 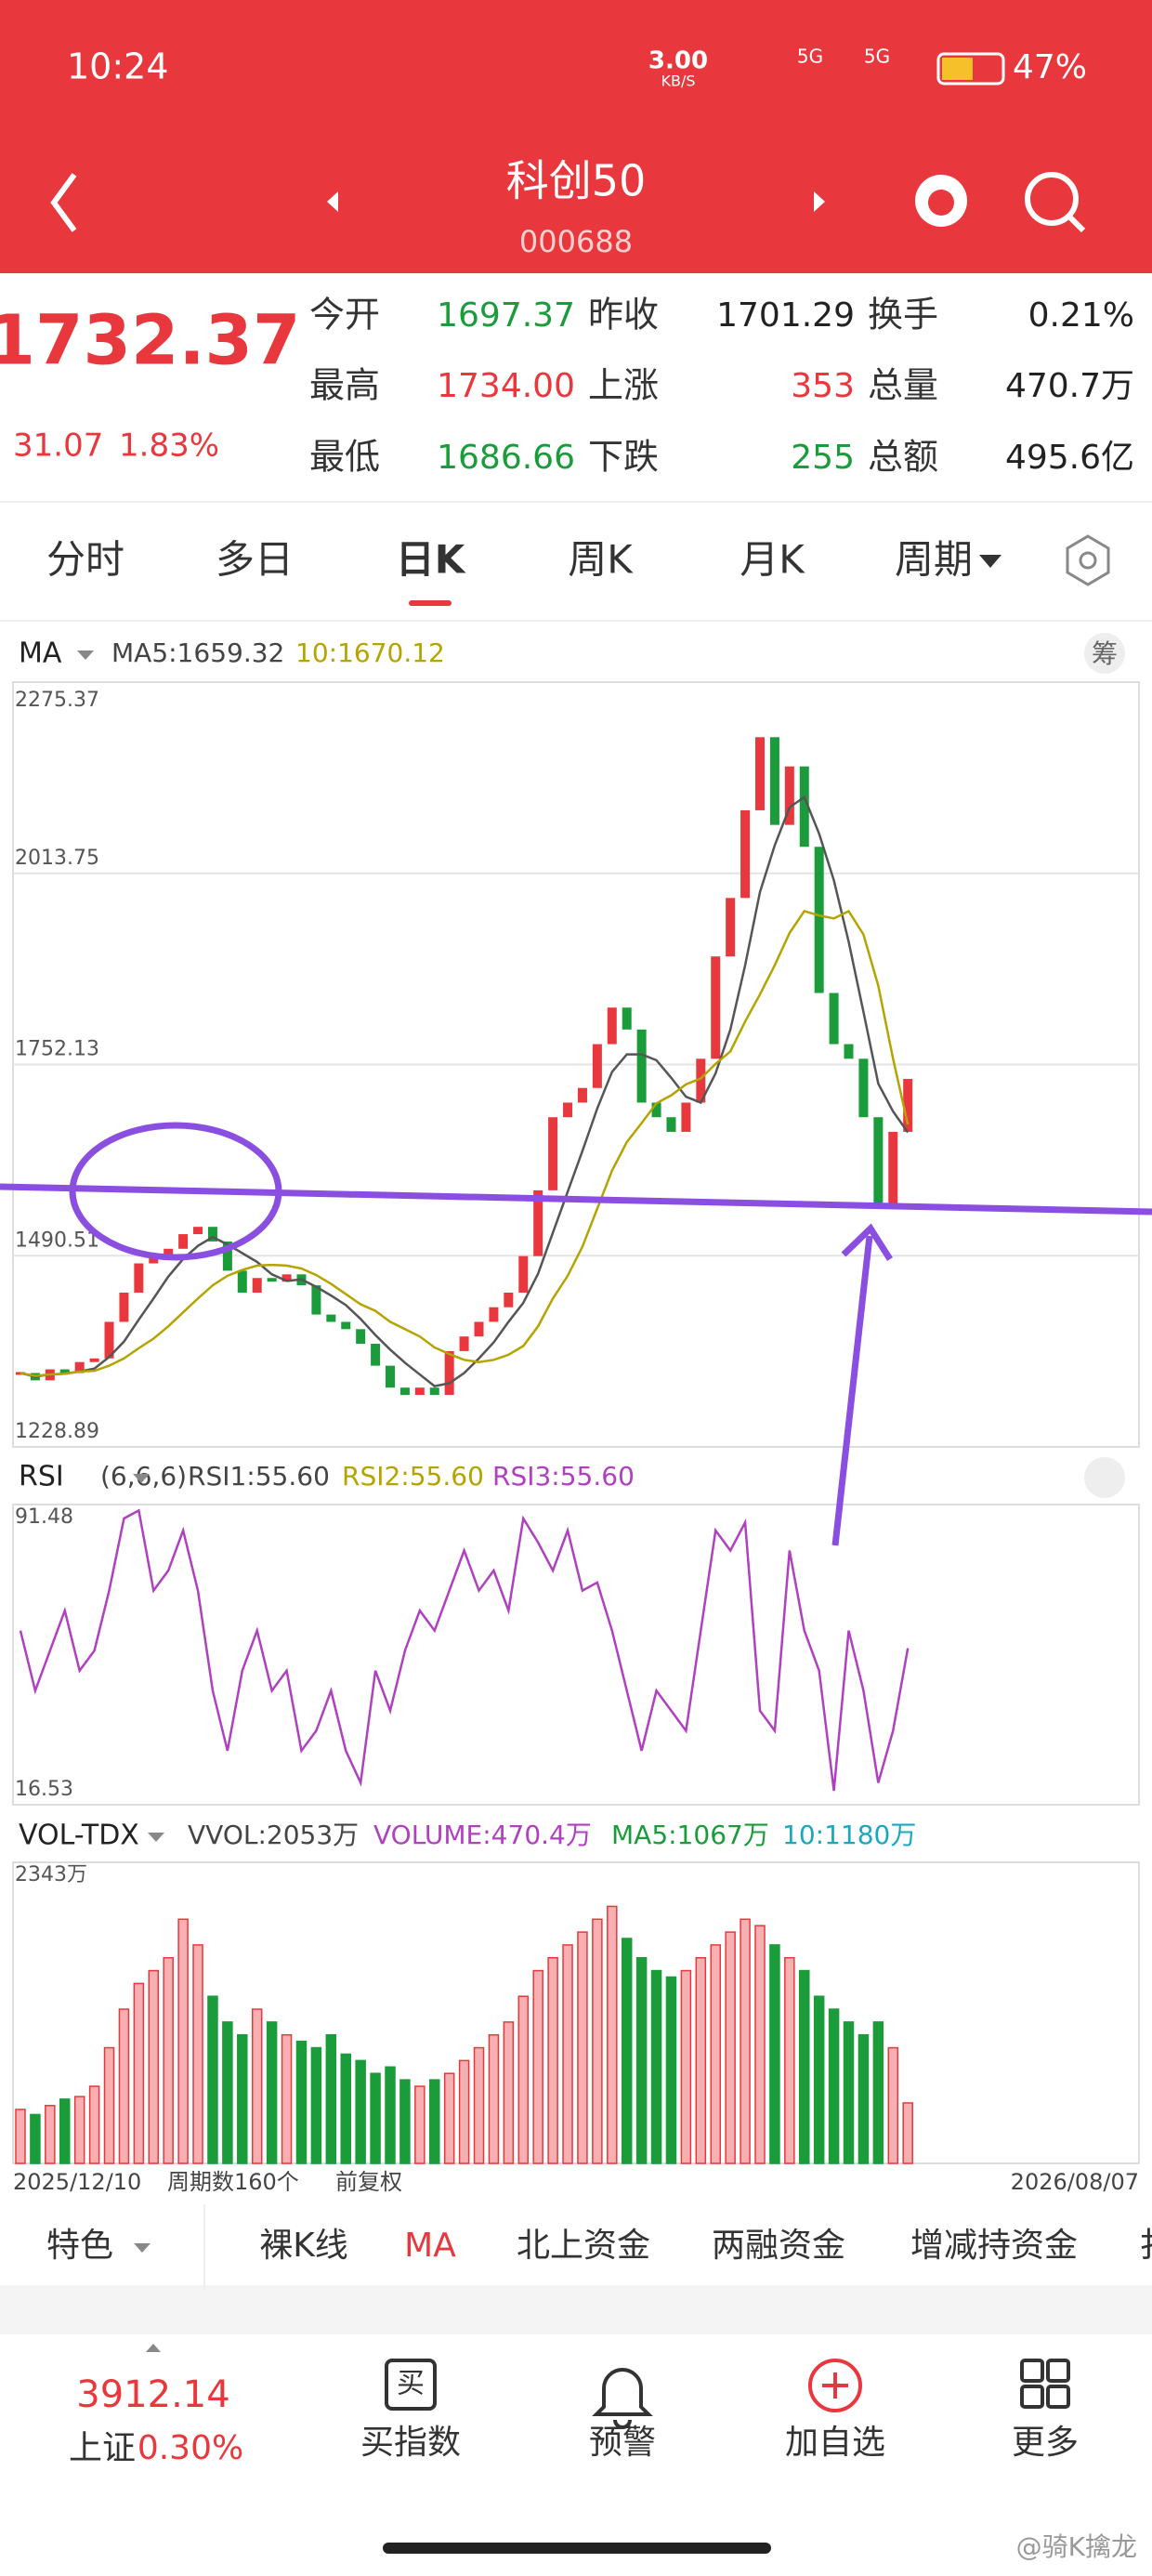 What do you see at coordinates (152, 2394) in the screenshot?
I see `index-value: 3912.14` at bounding box center [152, 2394].